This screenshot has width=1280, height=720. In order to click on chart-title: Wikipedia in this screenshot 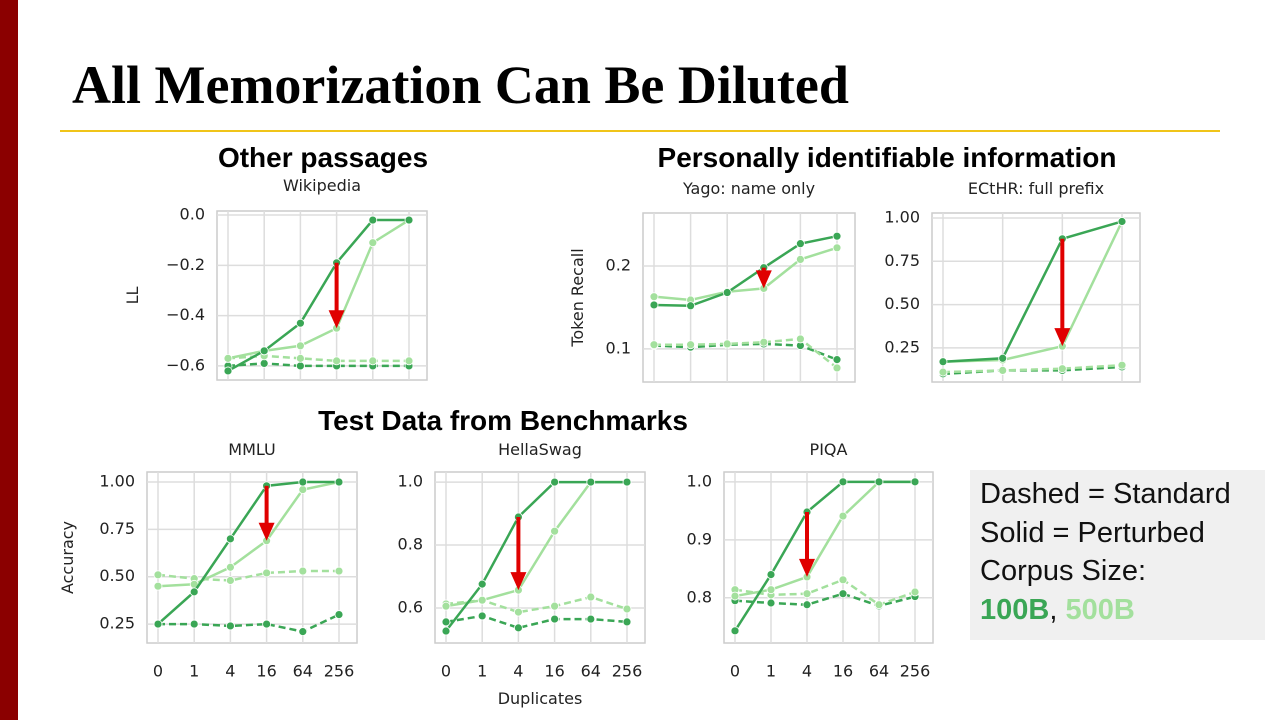, I will do `click(322, 185)`.